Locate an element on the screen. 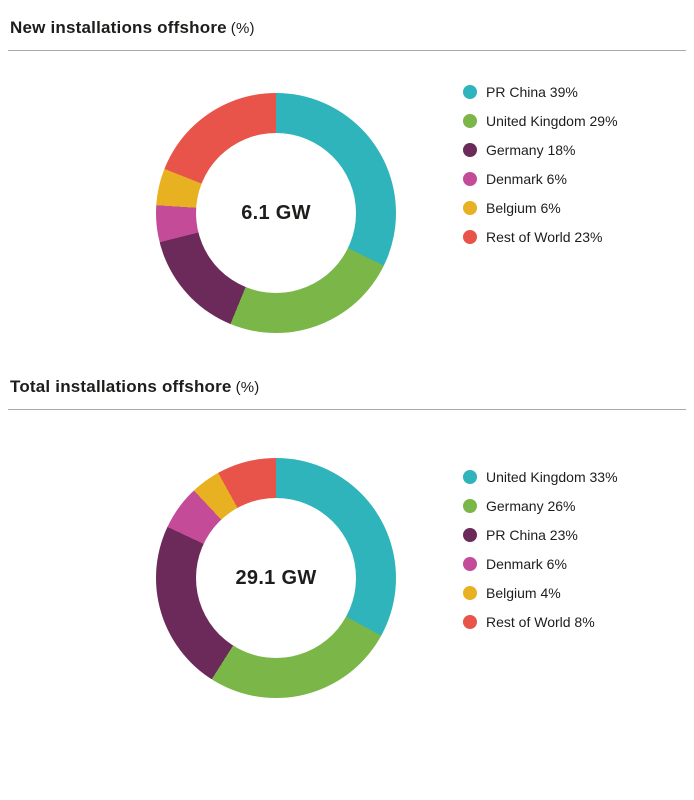  legend-item: Belgium 4% is located at coordinates (540, 592).